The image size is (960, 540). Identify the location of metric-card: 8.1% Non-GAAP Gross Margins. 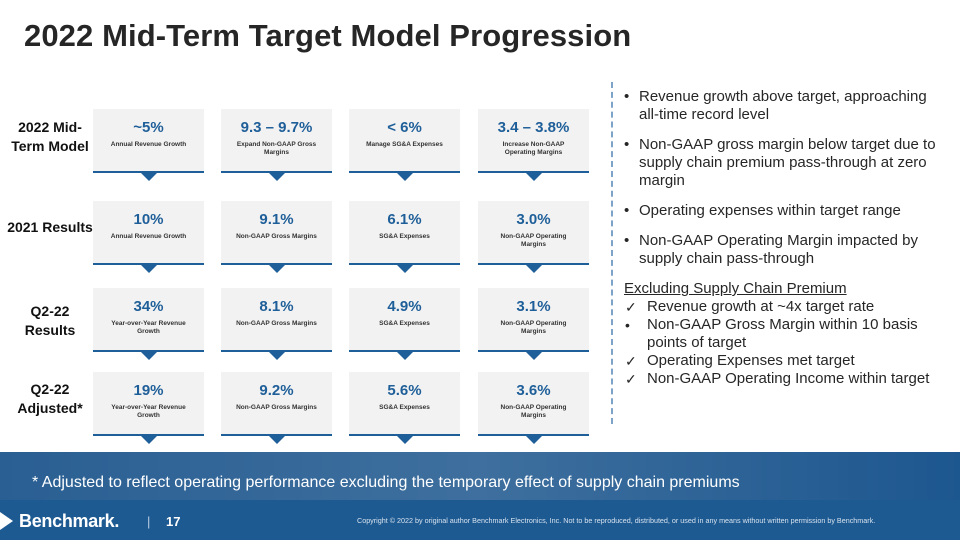
(276, 324).